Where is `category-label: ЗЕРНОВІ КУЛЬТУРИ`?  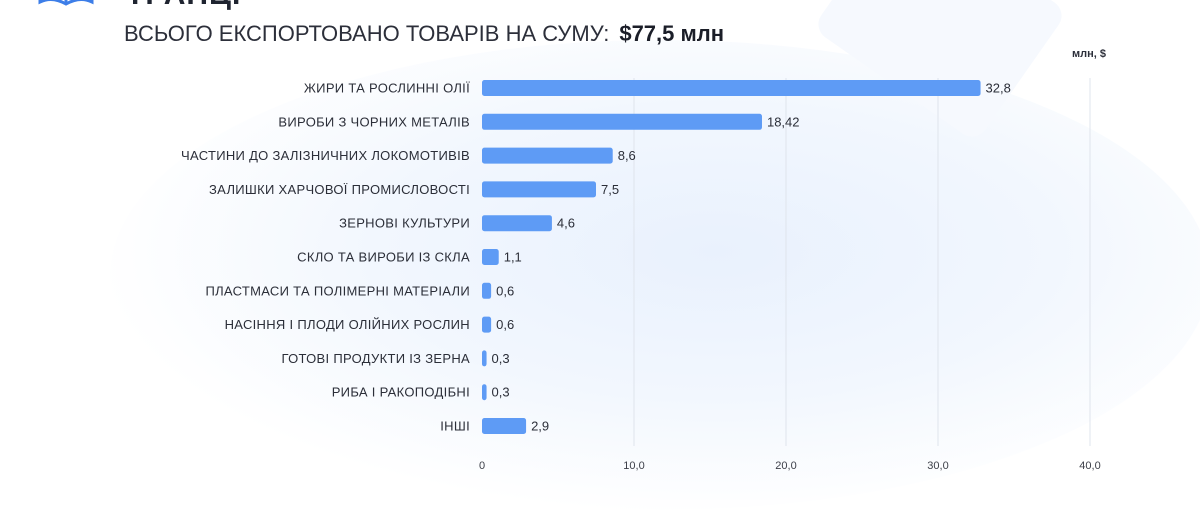
category-label: ЗЕРНОВІ КУЛЬТУРИ is located at coordinates (404, 223).